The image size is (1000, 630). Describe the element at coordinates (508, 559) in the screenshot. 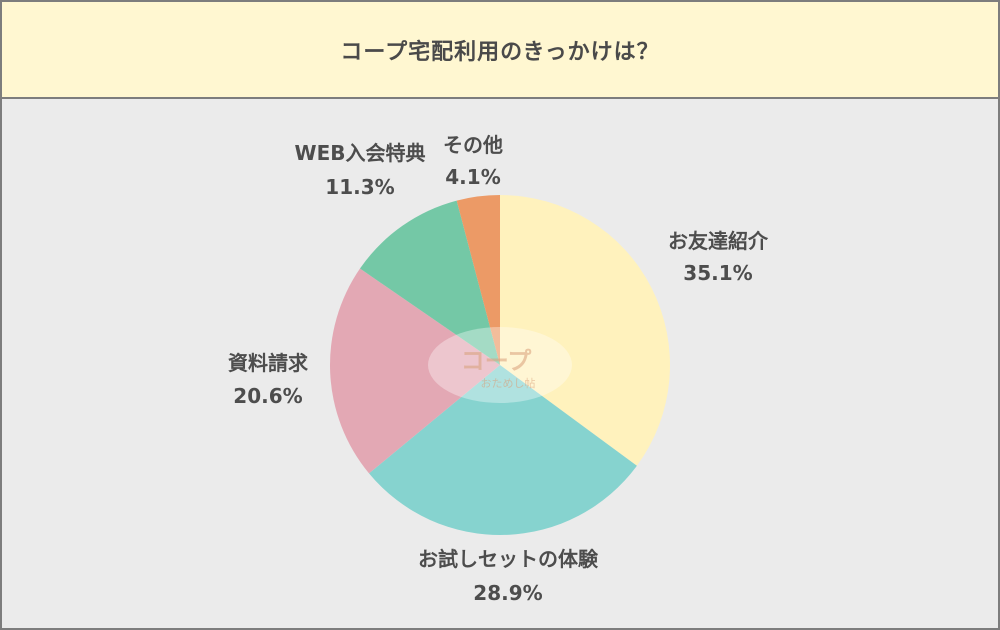

I see `slice-label-2: お試しセットの体験` at that location.